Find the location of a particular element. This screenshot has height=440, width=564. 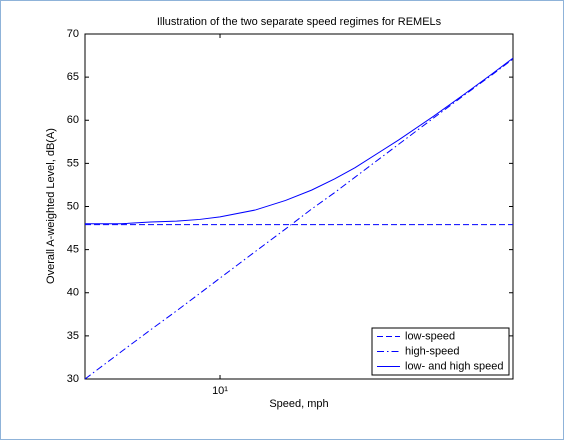

y-axis-label: Overall A-weighted Level, dB(A) is located at coordinates (51, 206).